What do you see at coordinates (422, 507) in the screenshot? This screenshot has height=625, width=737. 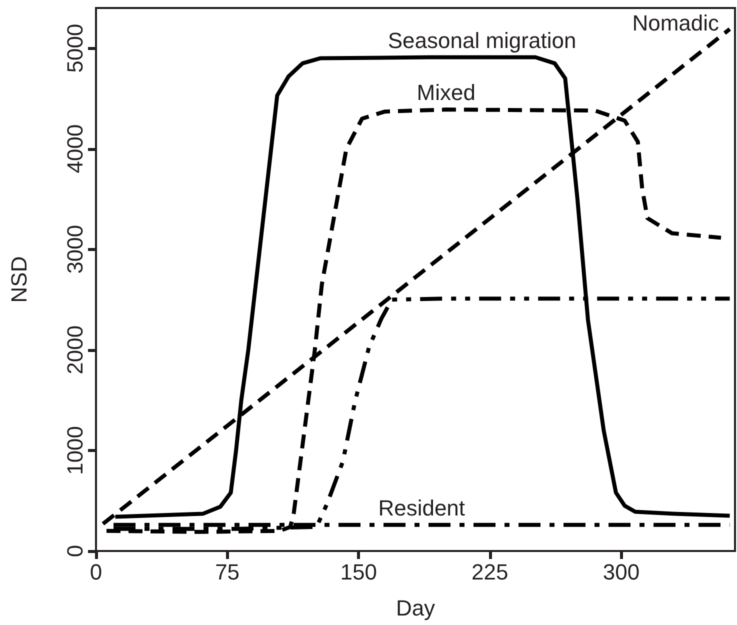 I see `series-label: Resident` at bounding box center [422, 507].